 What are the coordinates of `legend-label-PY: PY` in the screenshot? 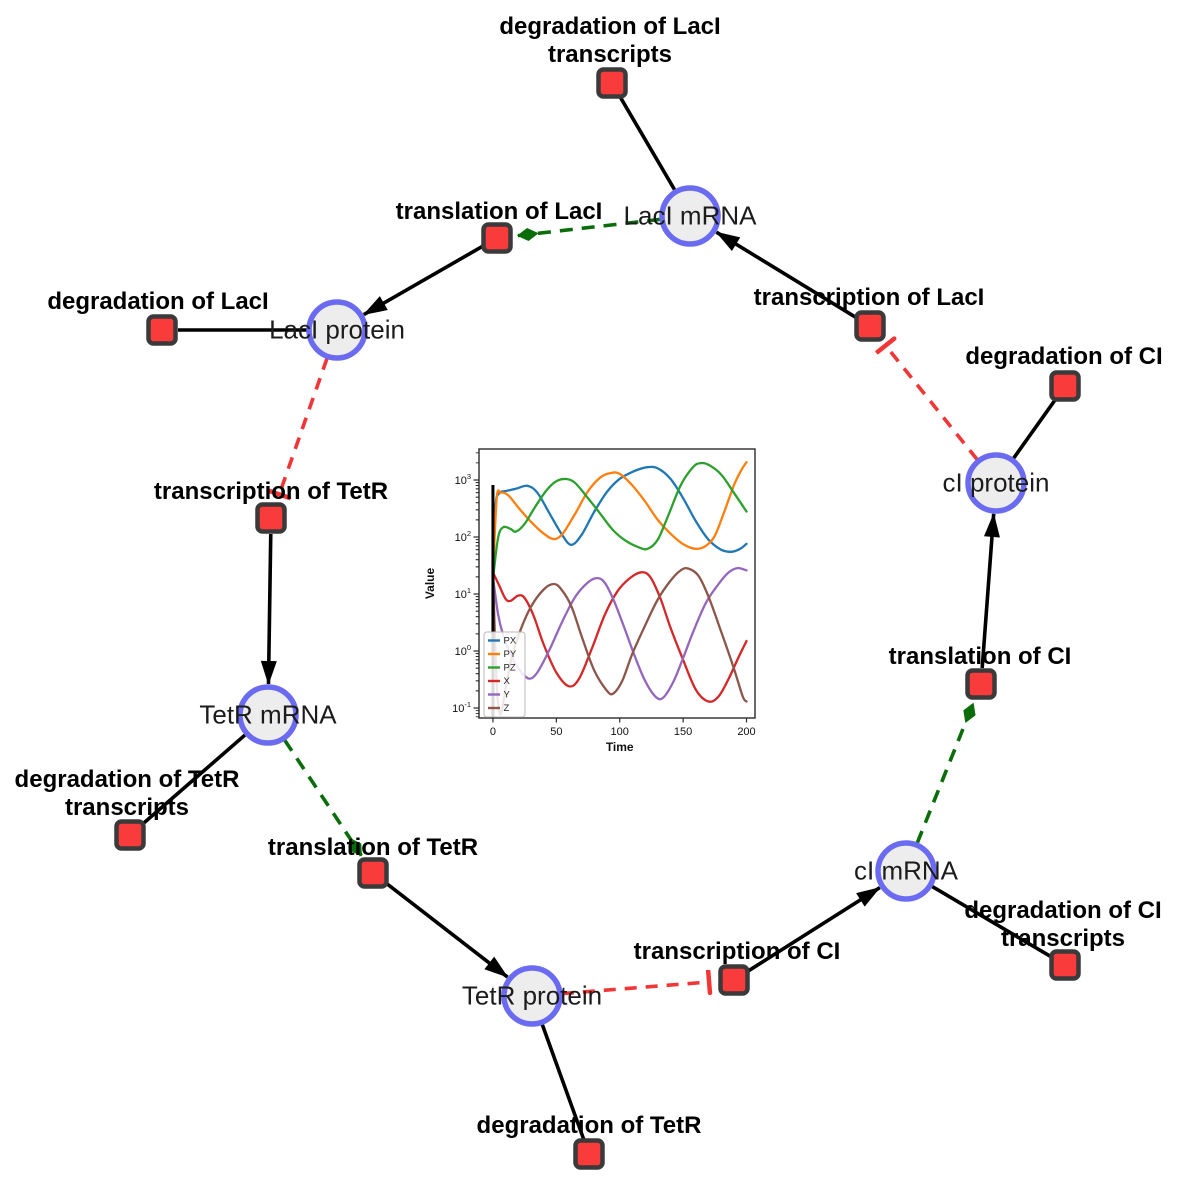 It's located at (510, 654).